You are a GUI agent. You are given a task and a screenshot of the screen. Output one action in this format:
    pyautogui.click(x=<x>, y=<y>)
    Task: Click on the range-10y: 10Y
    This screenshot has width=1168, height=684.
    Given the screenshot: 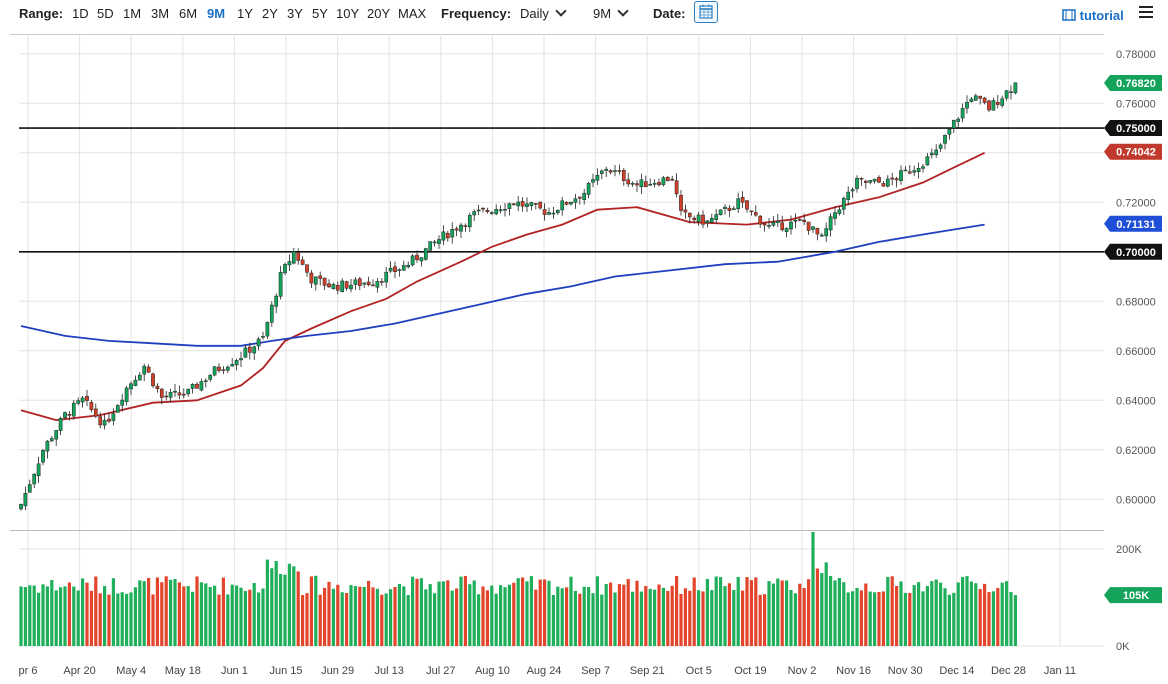 What is the action you would take?
    pyautogui.click(x=348, y=13)
    